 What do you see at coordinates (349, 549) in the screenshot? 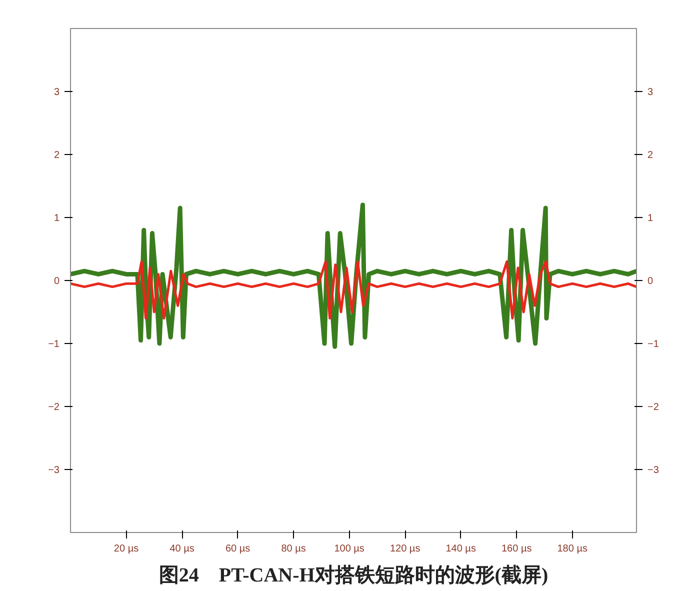
I see `x-tick-label: 100 µs` at bounding box center [349, 549].